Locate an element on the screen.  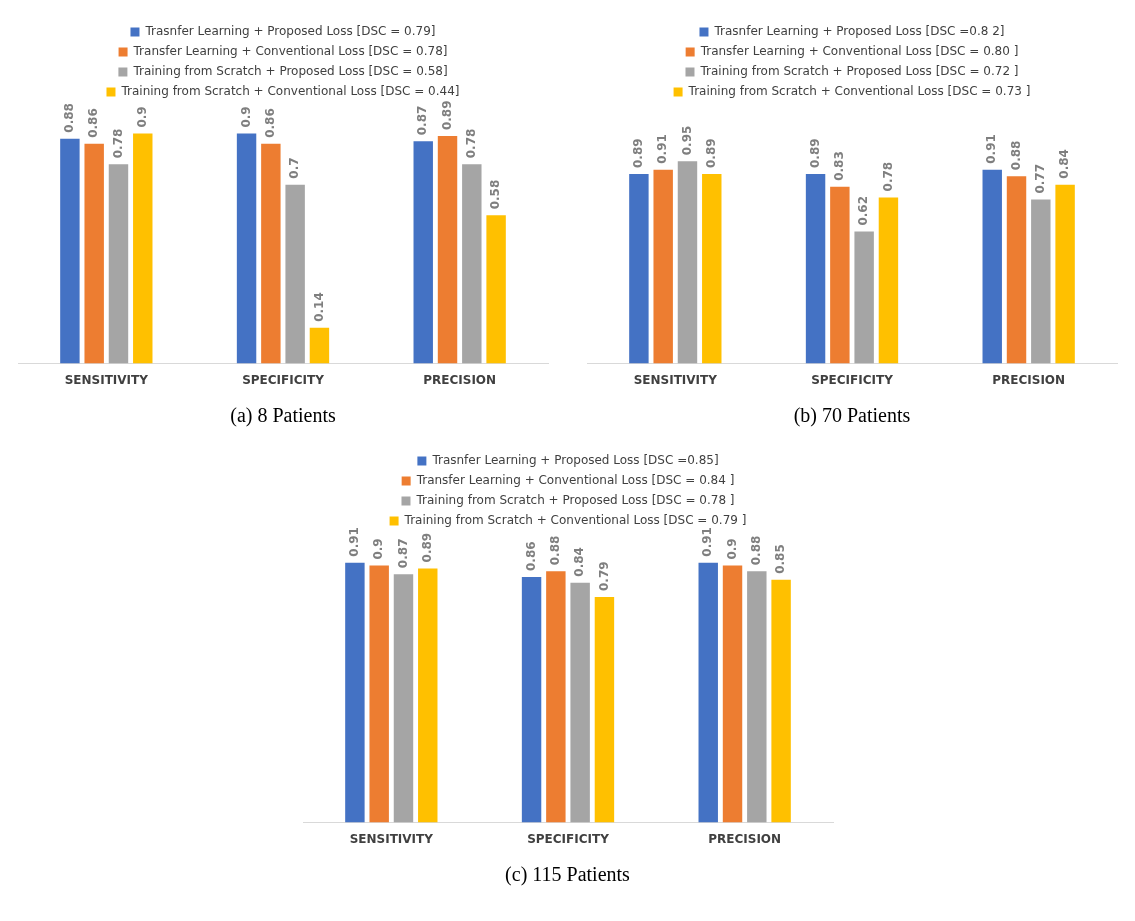
data-label: 0.14 is located at coordinates (318, 307).